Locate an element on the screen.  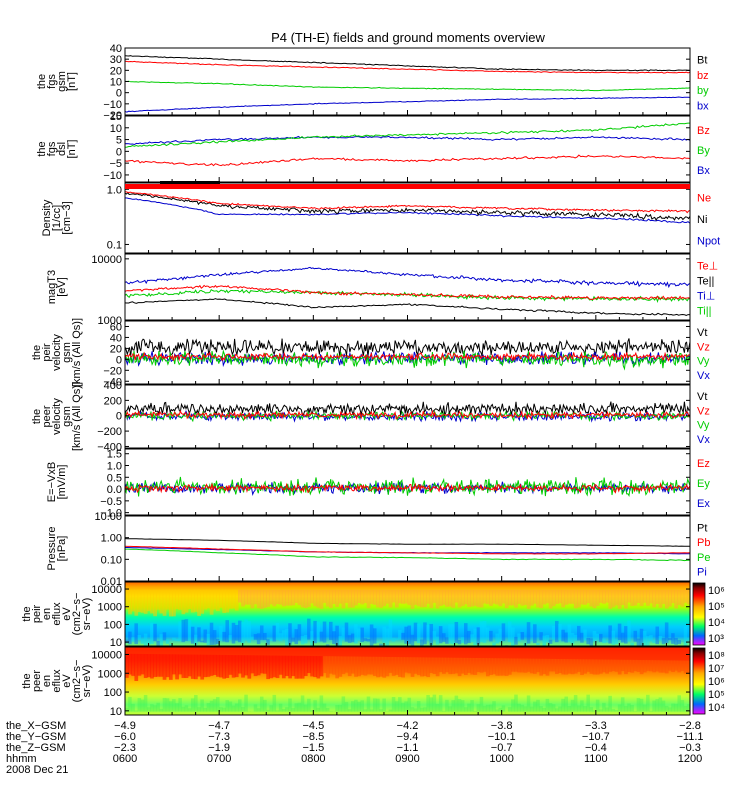
y-axis-label: [mV/m] is located at coordinates (62, 482).